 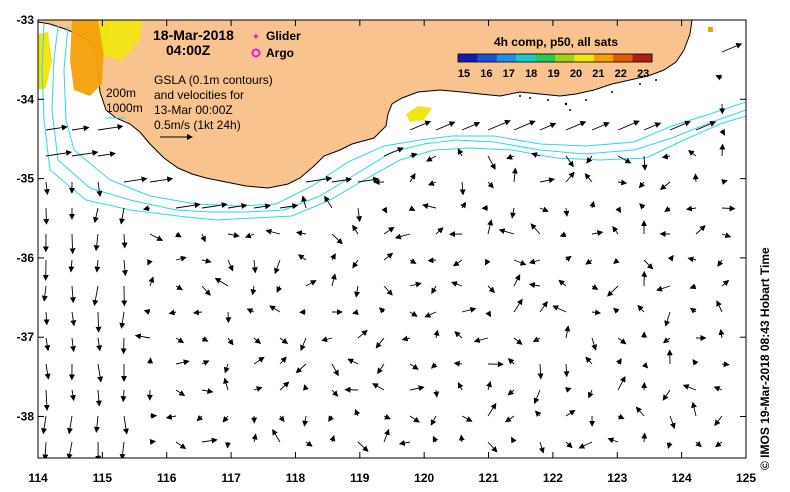 I want to click on colorbar-tick-label: 18, so click(x=531, y=74).